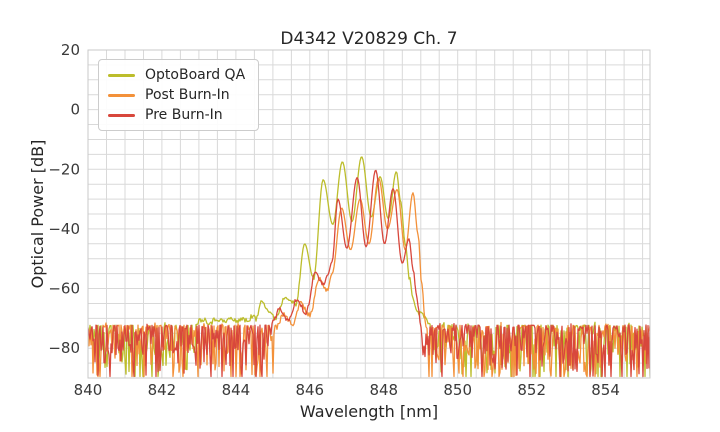  Describe the element at coordinates (605, 390) in the screenshot. I see `x-tick-label: 854` at that location.